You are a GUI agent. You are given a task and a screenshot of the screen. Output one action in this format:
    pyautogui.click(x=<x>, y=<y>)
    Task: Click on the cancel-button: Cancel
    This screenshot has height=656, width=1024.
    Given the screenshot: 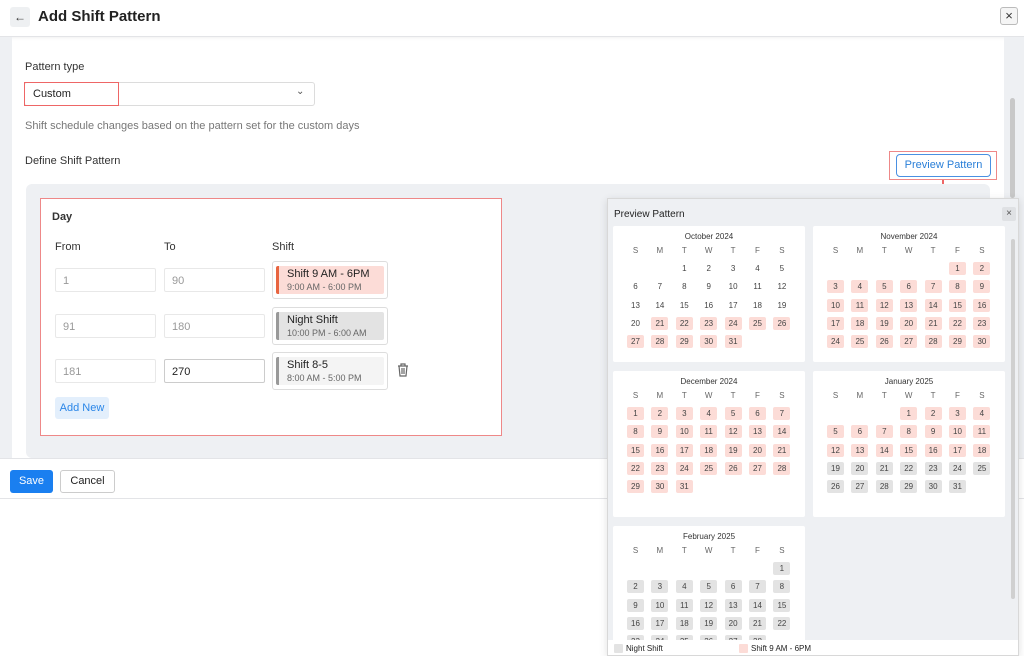 What is the action you would take?
    pyautogui.click(x=87, y=481)
    